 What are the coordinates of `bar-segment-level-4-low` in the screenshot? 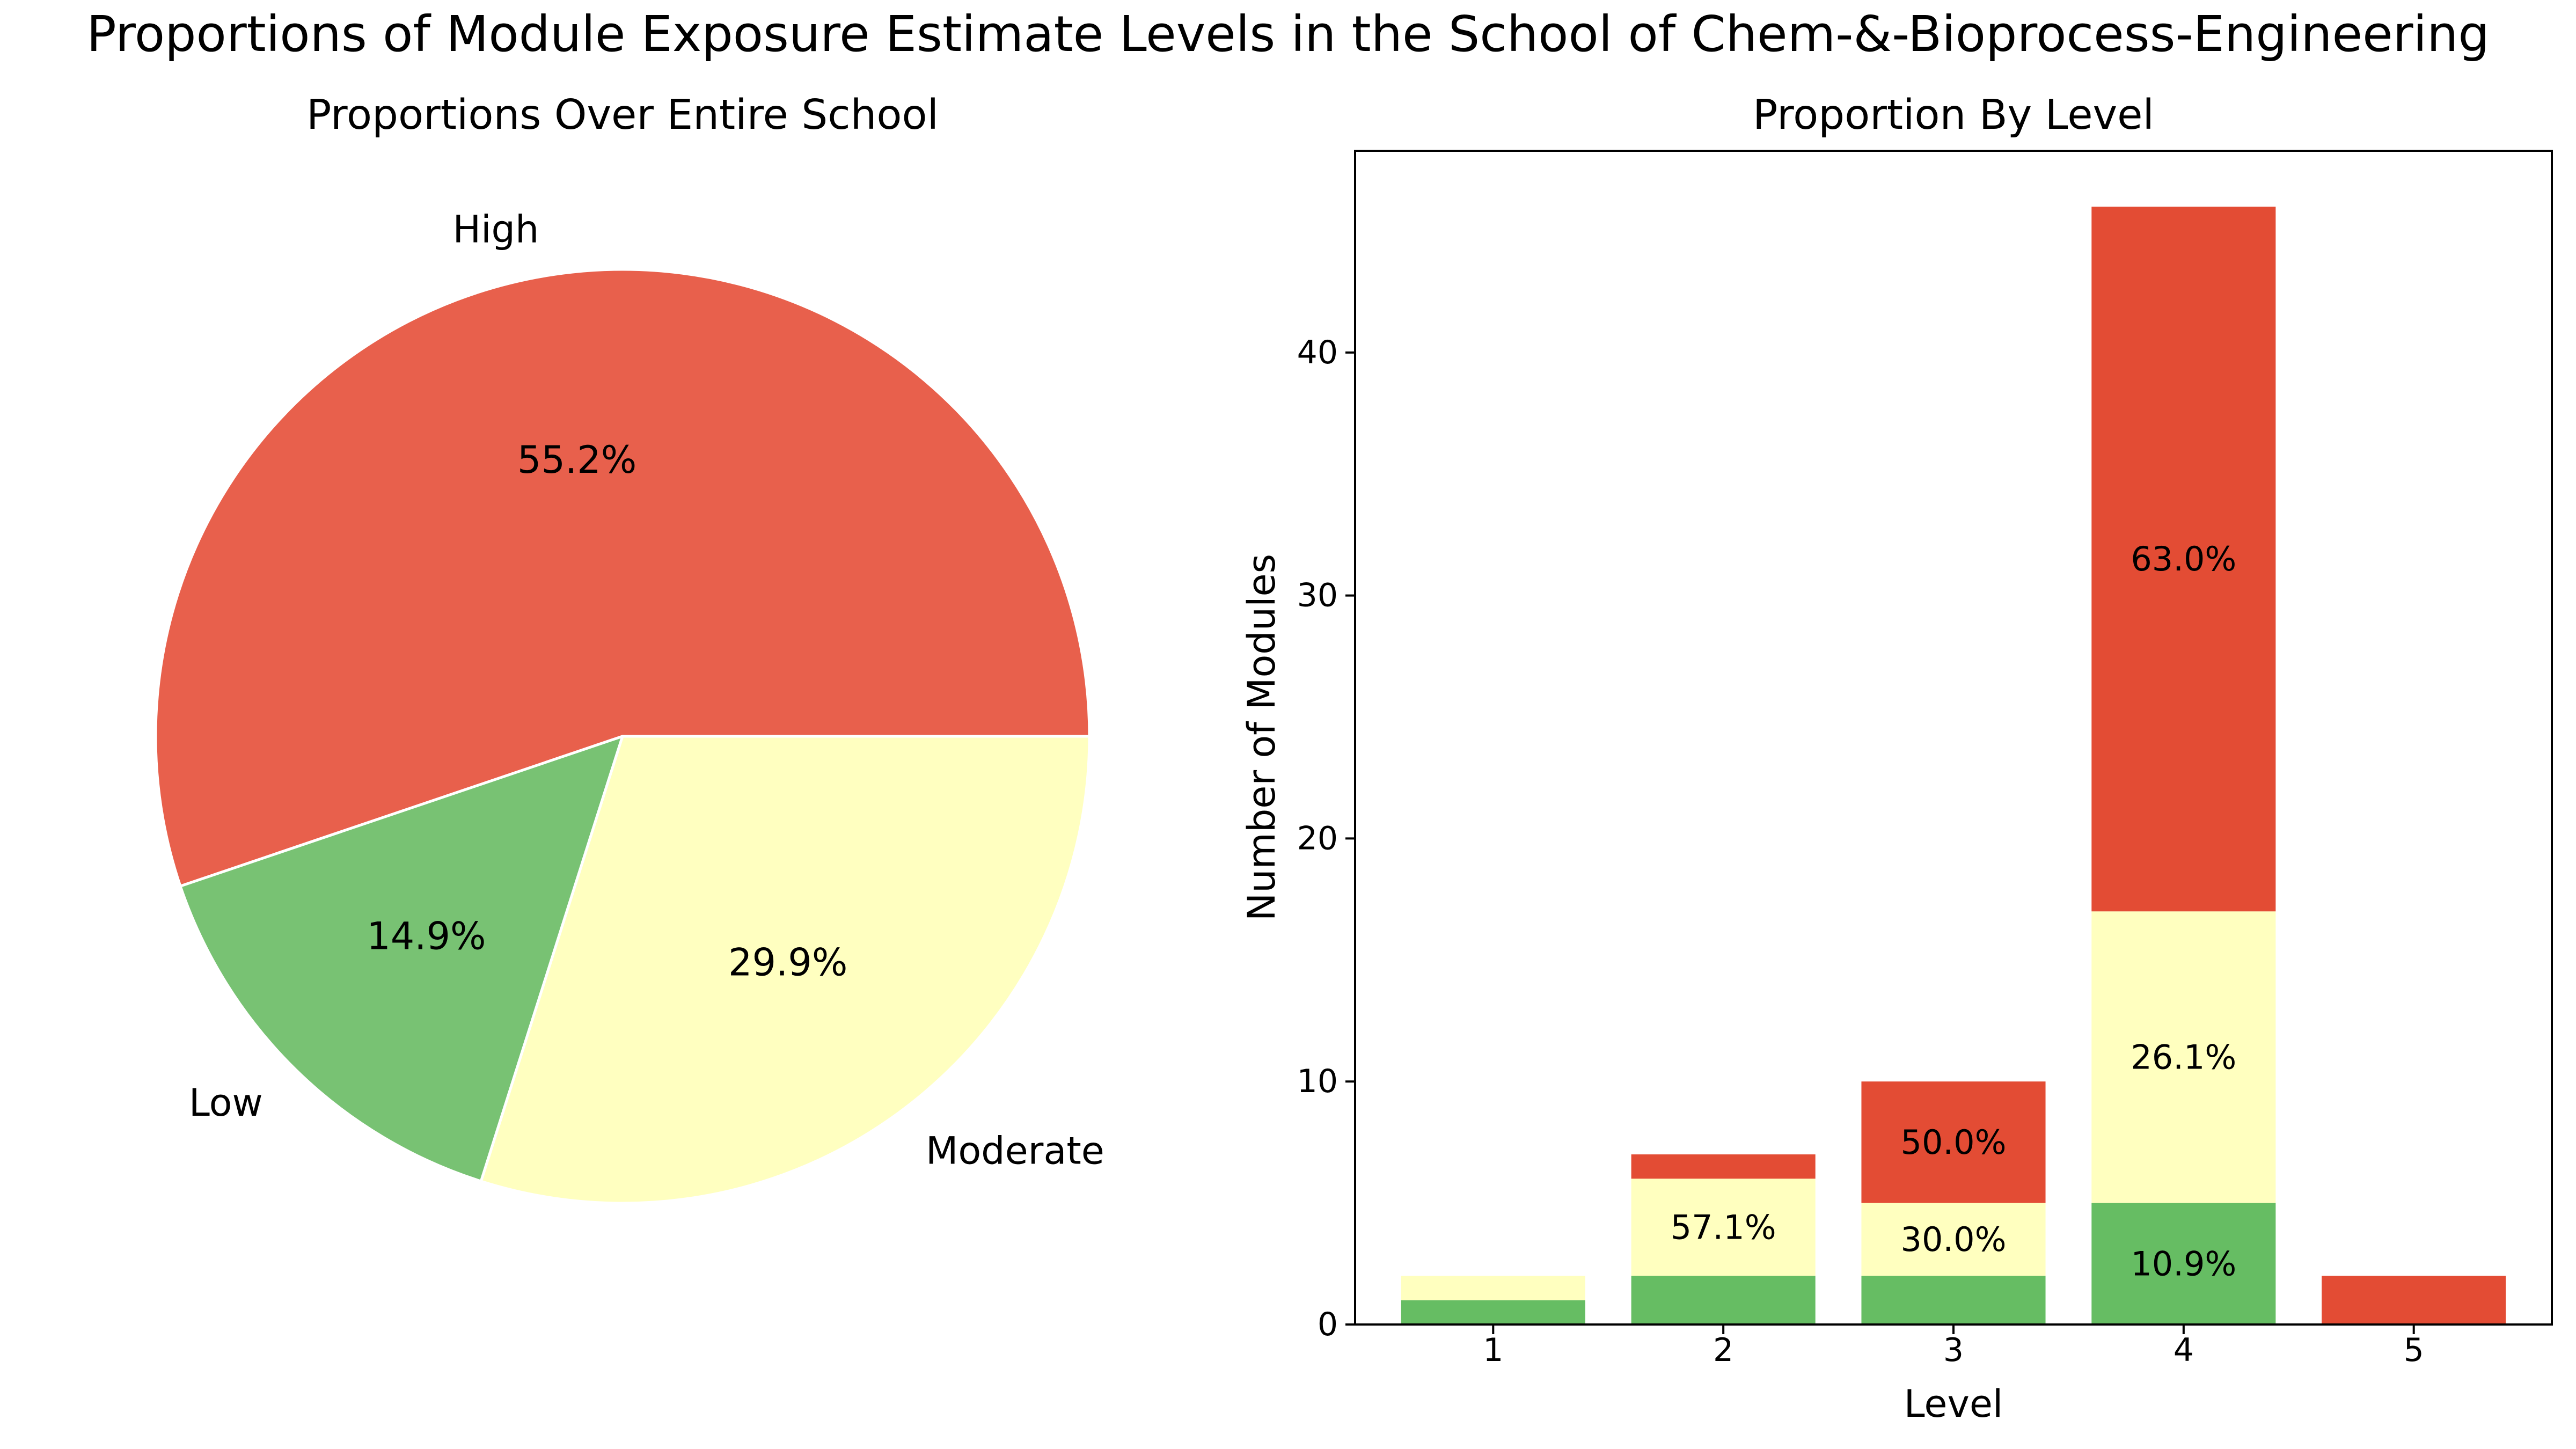 It's located at (2183, 1263).